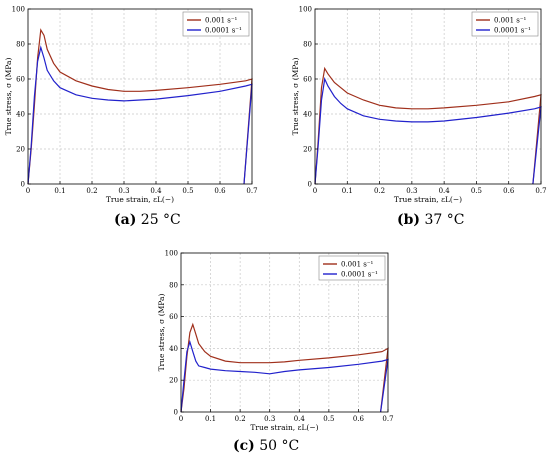 The height and width of the screenshot is (459, 550). I want to click on caption-c: (c) 50 °C, so click(266, 446).